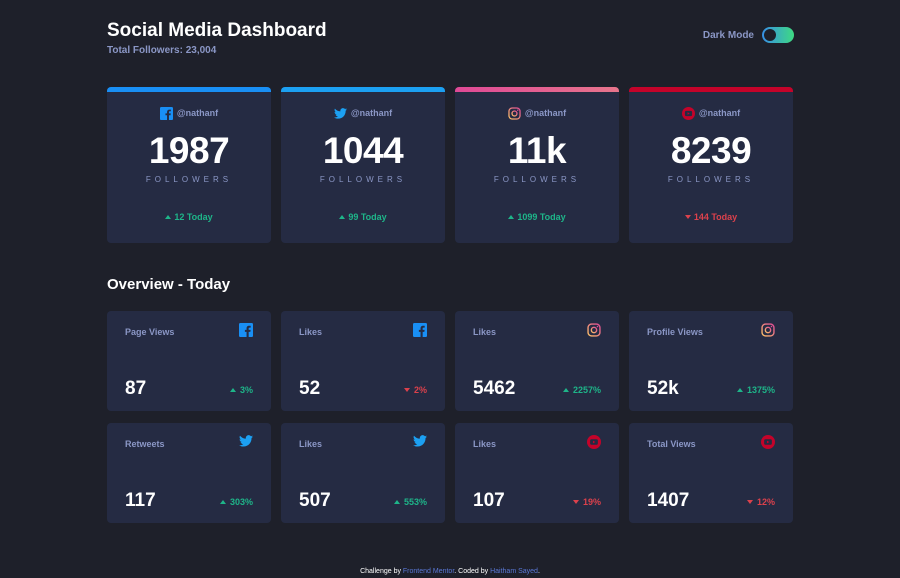 Image resolution: width=900 pixels, height=578 pixels. Describe the element at coordinates (755, 390) in the screenshot. I see `tile-change: 1375%` at that location.